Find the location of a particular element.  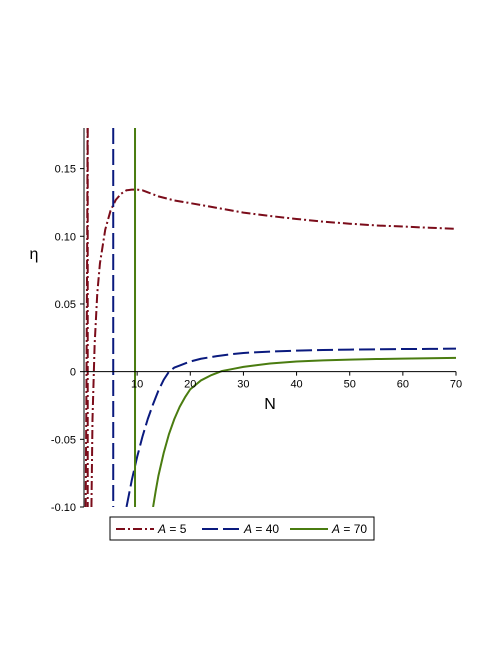

legend-value-1: = 40 is located at coordinates (265, 529).